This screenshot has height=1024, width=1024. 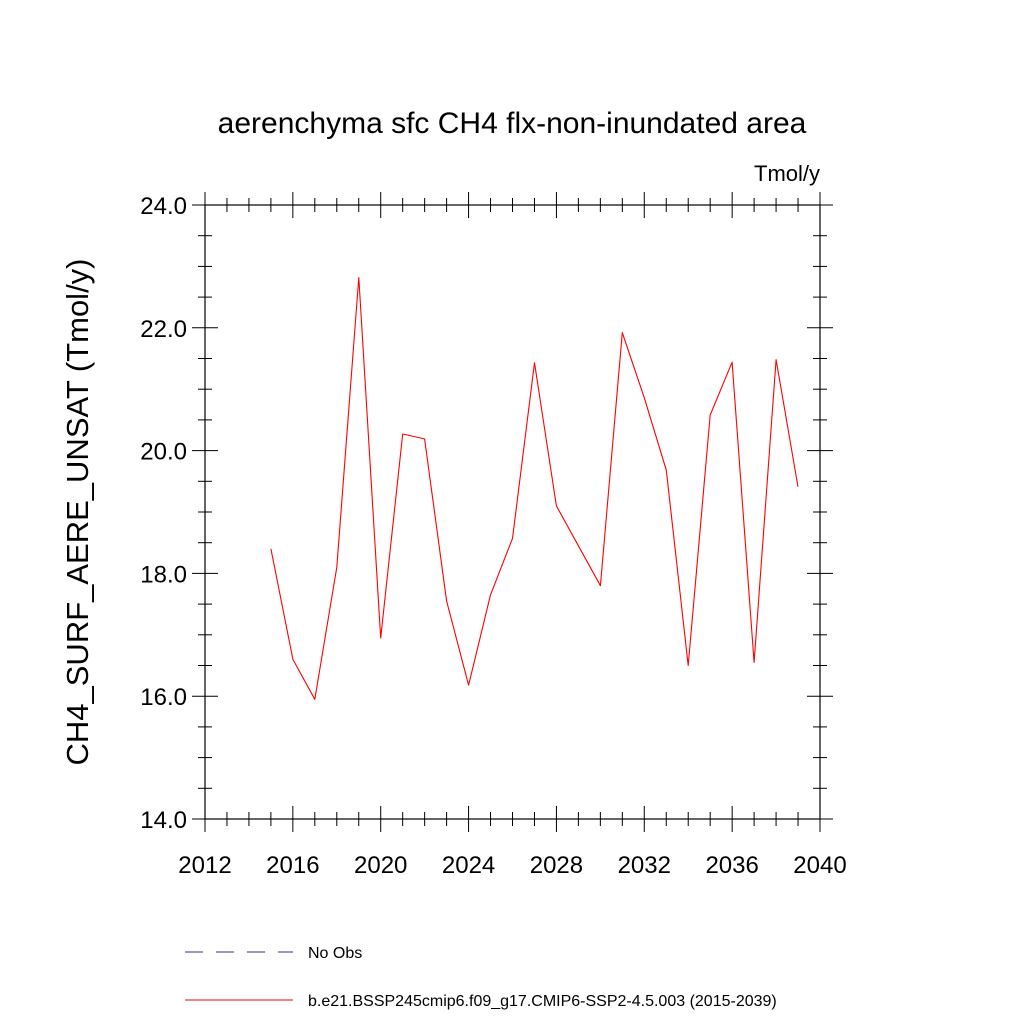 What do you see at coordinates (819, 865) in the screenshot?
I see `x-tick-label: 2040` at bounding box center [819, 865].